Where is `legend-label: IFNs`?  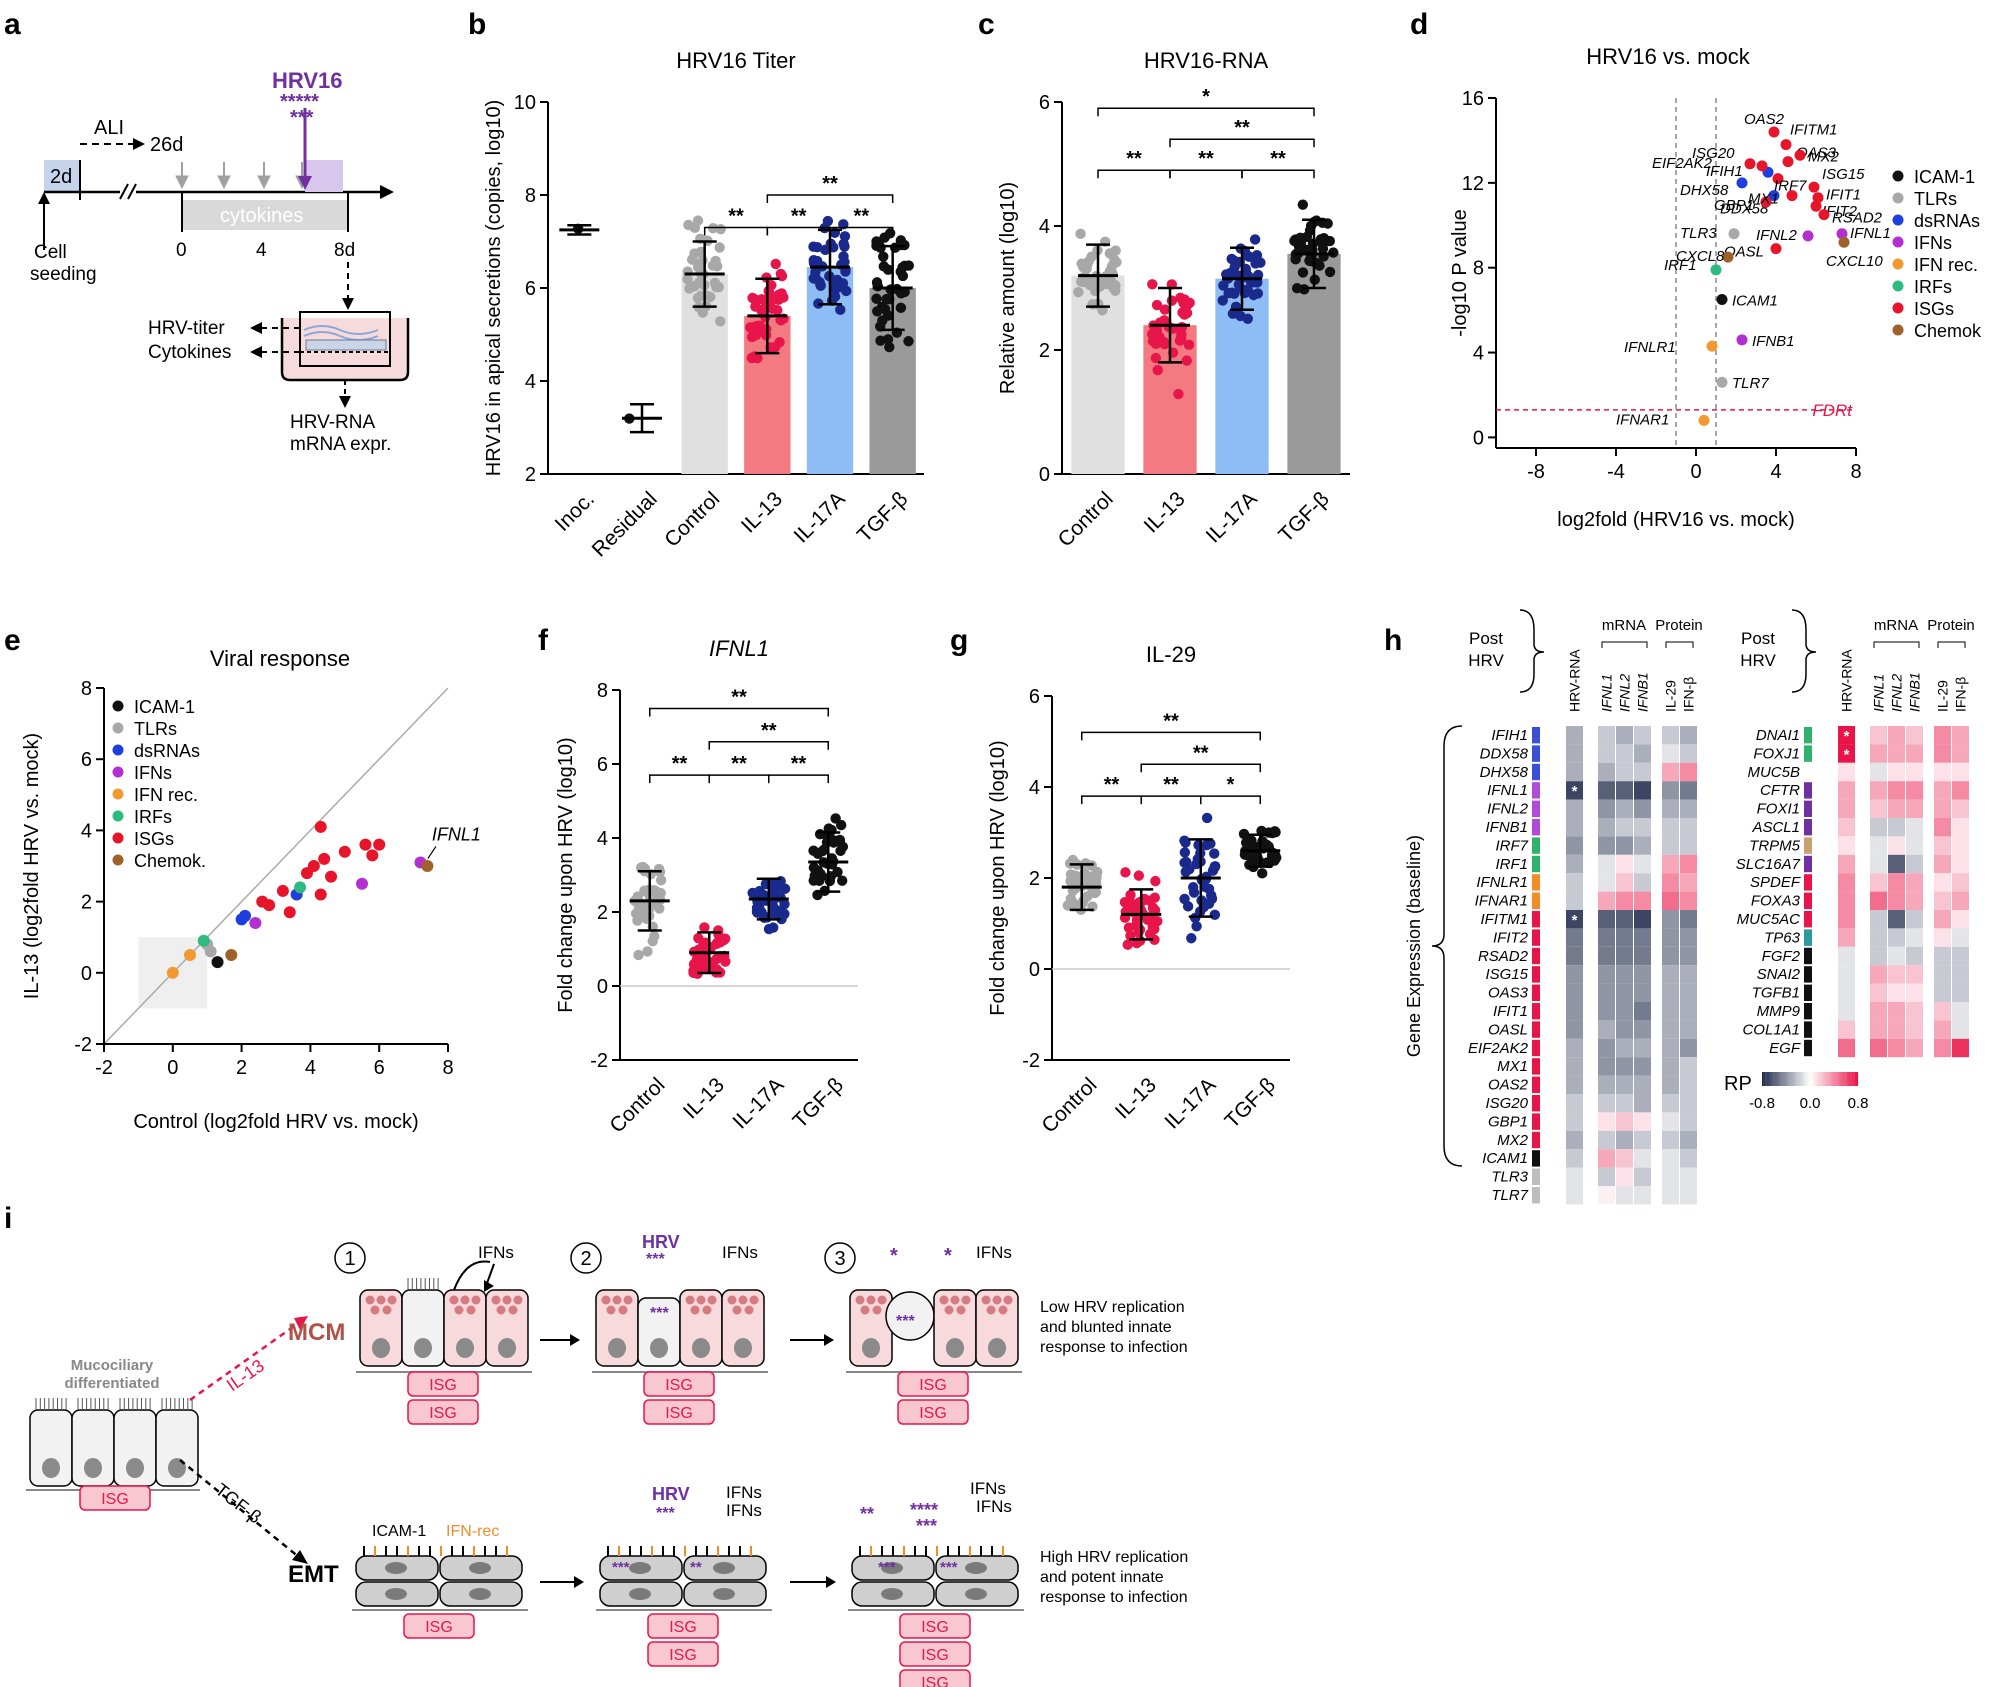 legend-label: IFNs is located at coordinates (153, 773).